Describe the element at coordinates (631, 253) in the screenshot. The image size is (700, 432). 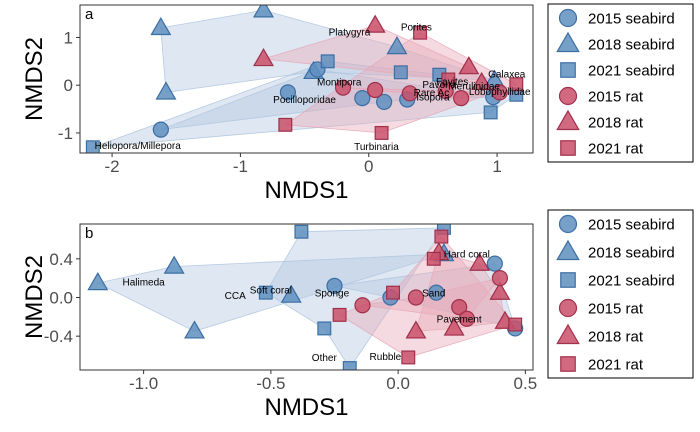
I see `legend-item-label: 2018 seabird` at that location.